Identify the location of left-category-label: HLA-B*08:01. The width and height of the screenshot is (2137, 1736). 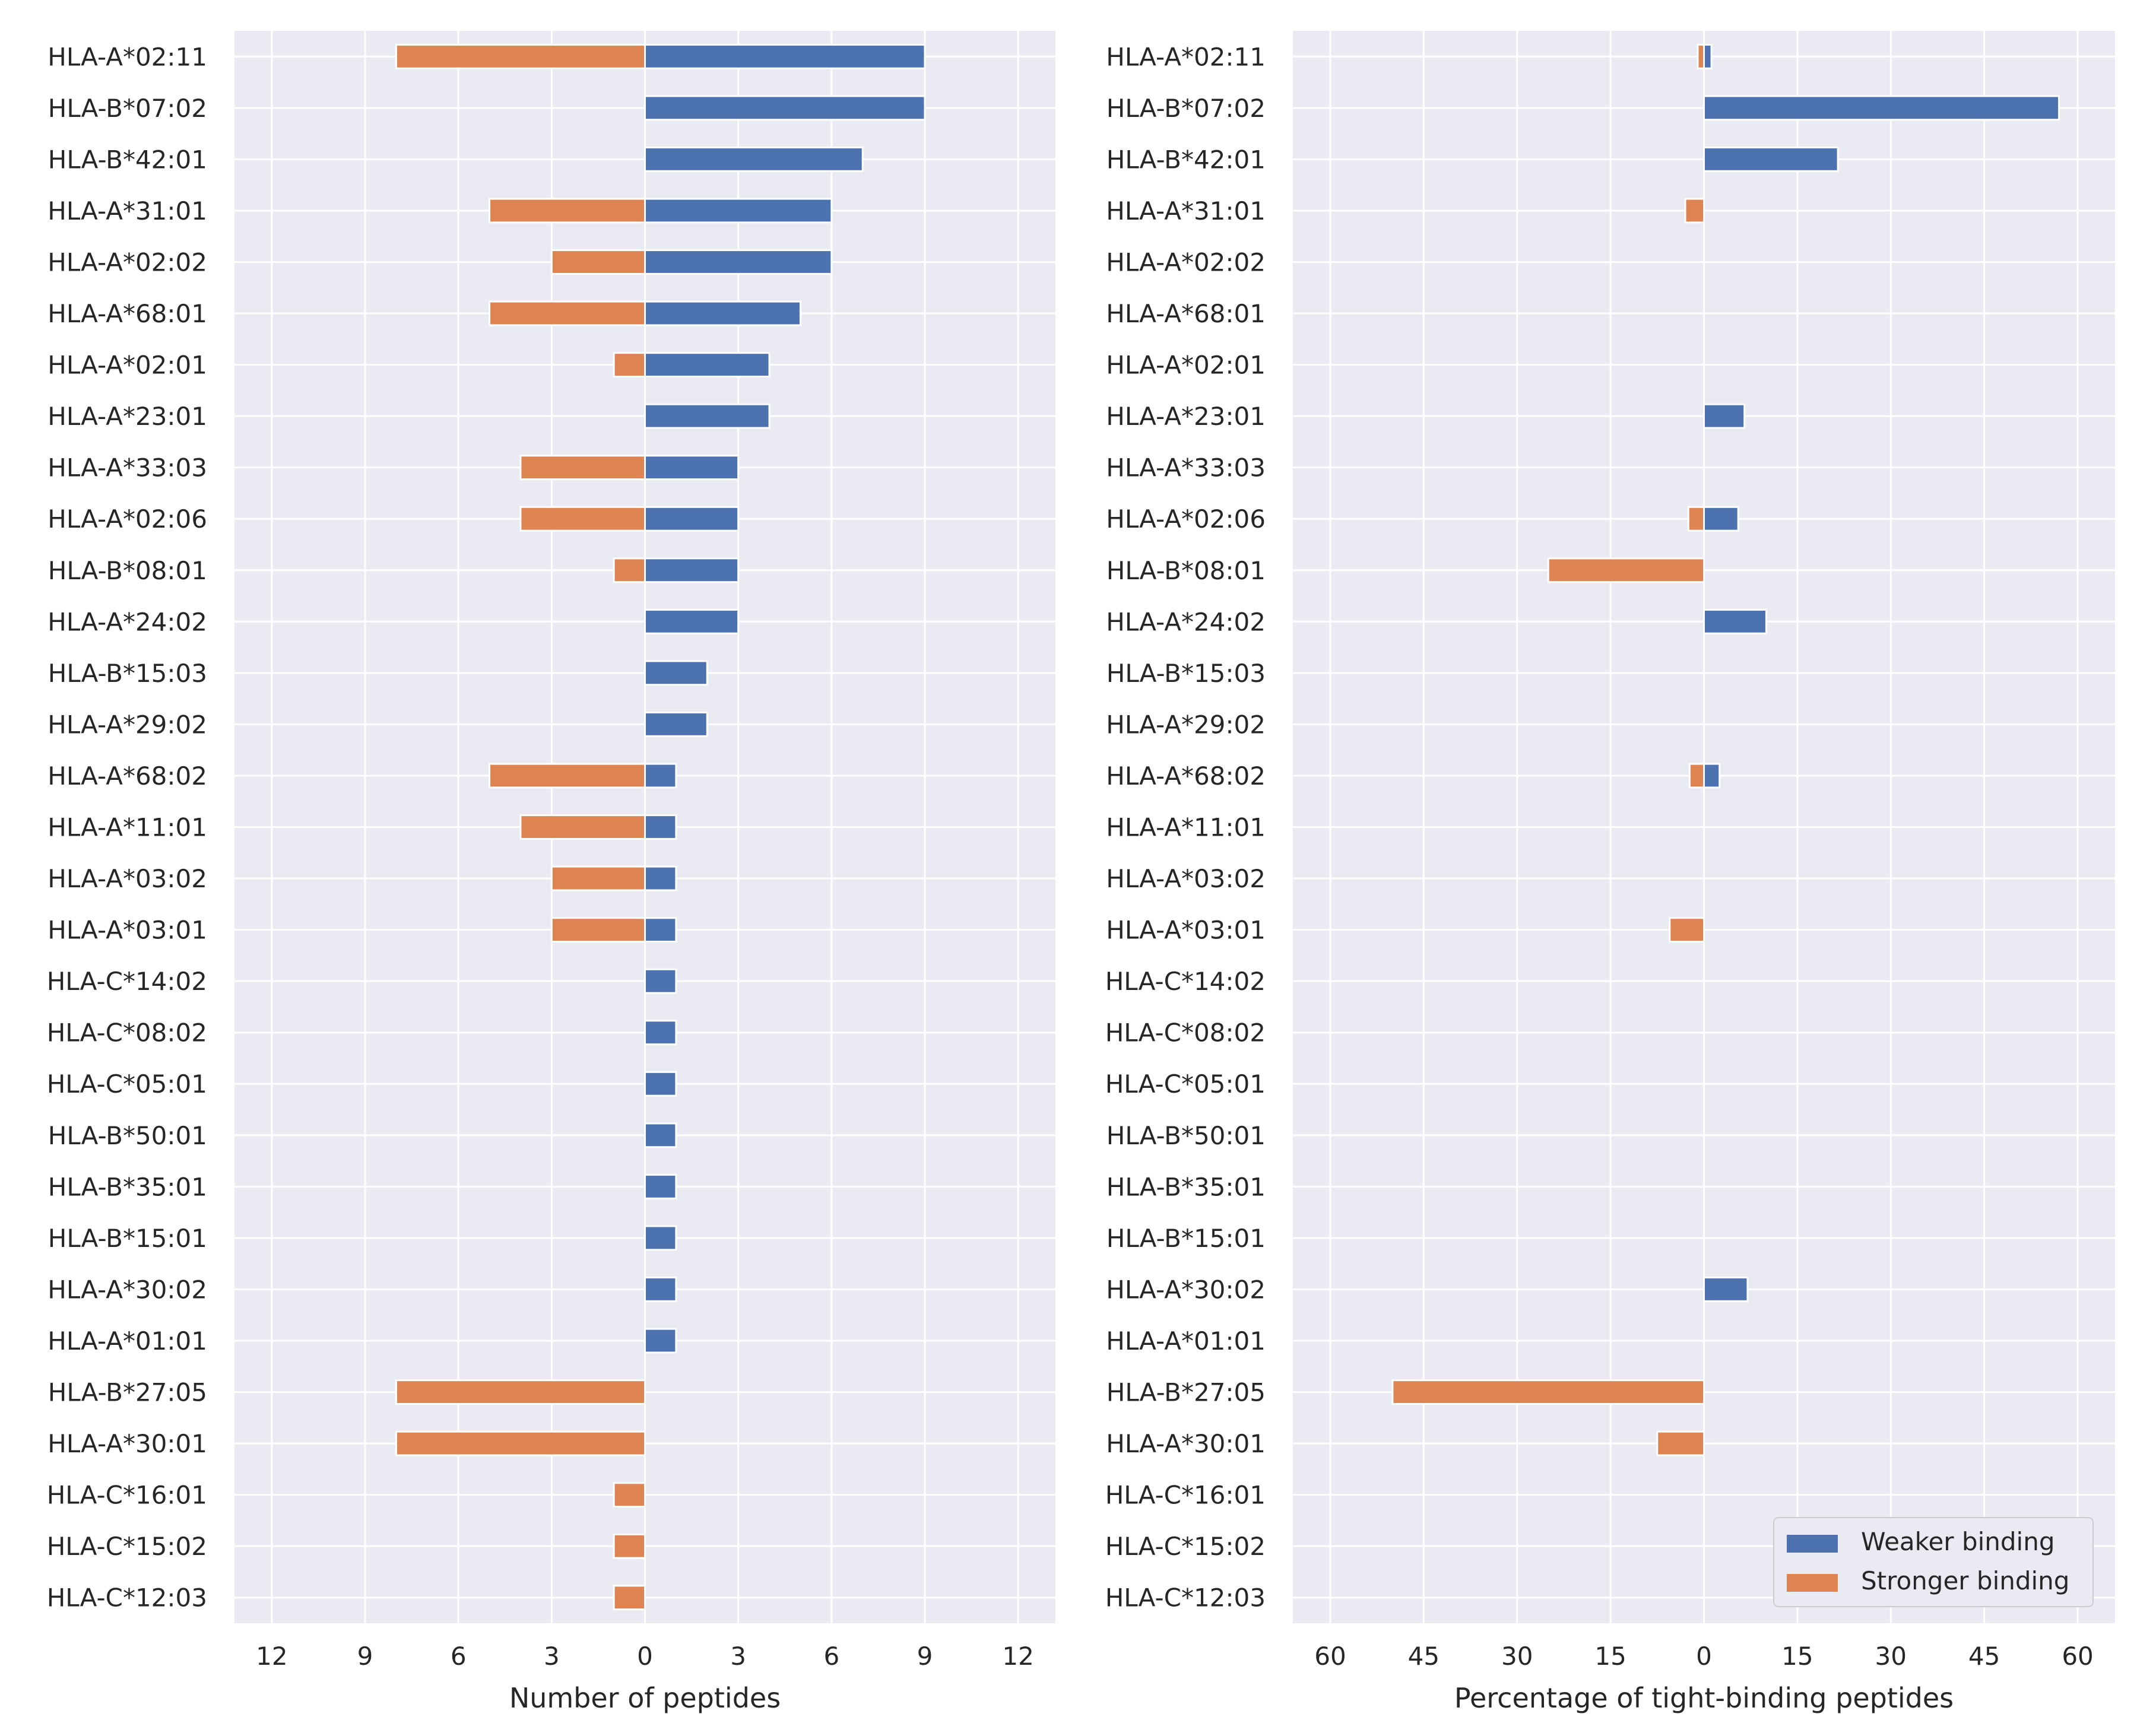
(127, 570).